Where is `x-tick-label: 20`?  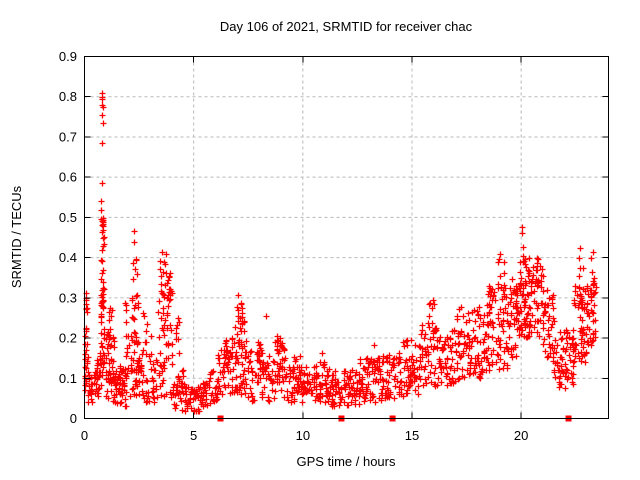
x-tick-label: 20 is located at coordinates (521, 435).